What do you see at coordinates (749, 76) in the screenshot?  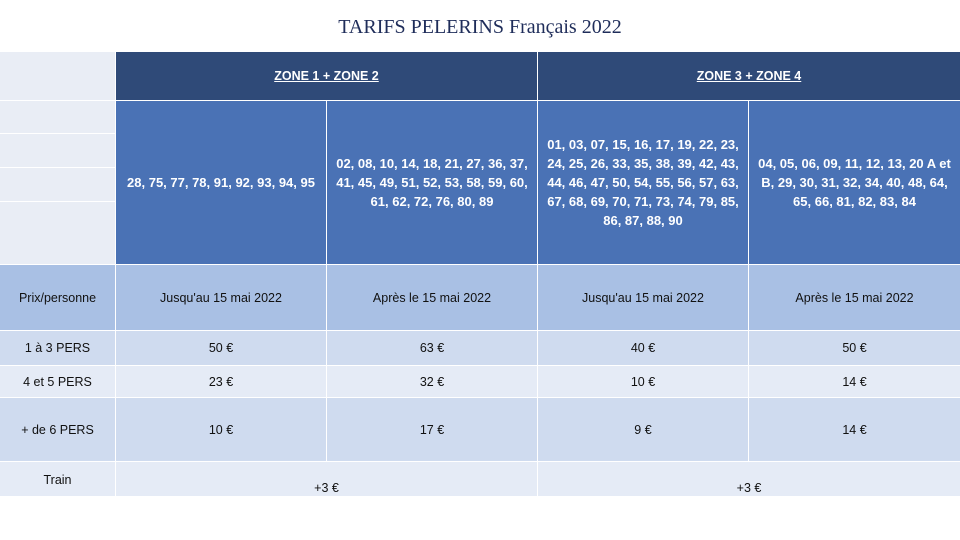 I see `zone-3-4-header: ZONE 3 + ZONE 4` at bounding box center [749, 76].